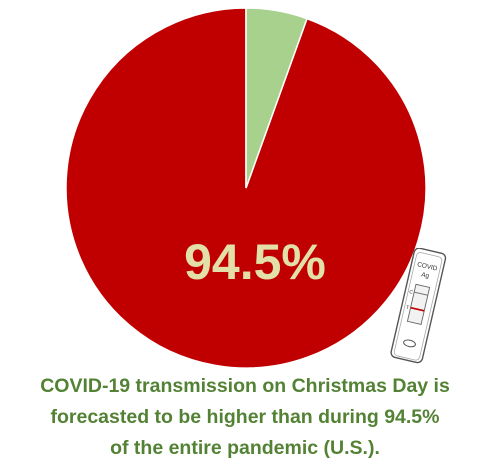 This screenshot has width=490, height=471. Describe the element at coordinates (427, 267) in the screenshot. I see `test-kit-label-covid: COVID` at that location.